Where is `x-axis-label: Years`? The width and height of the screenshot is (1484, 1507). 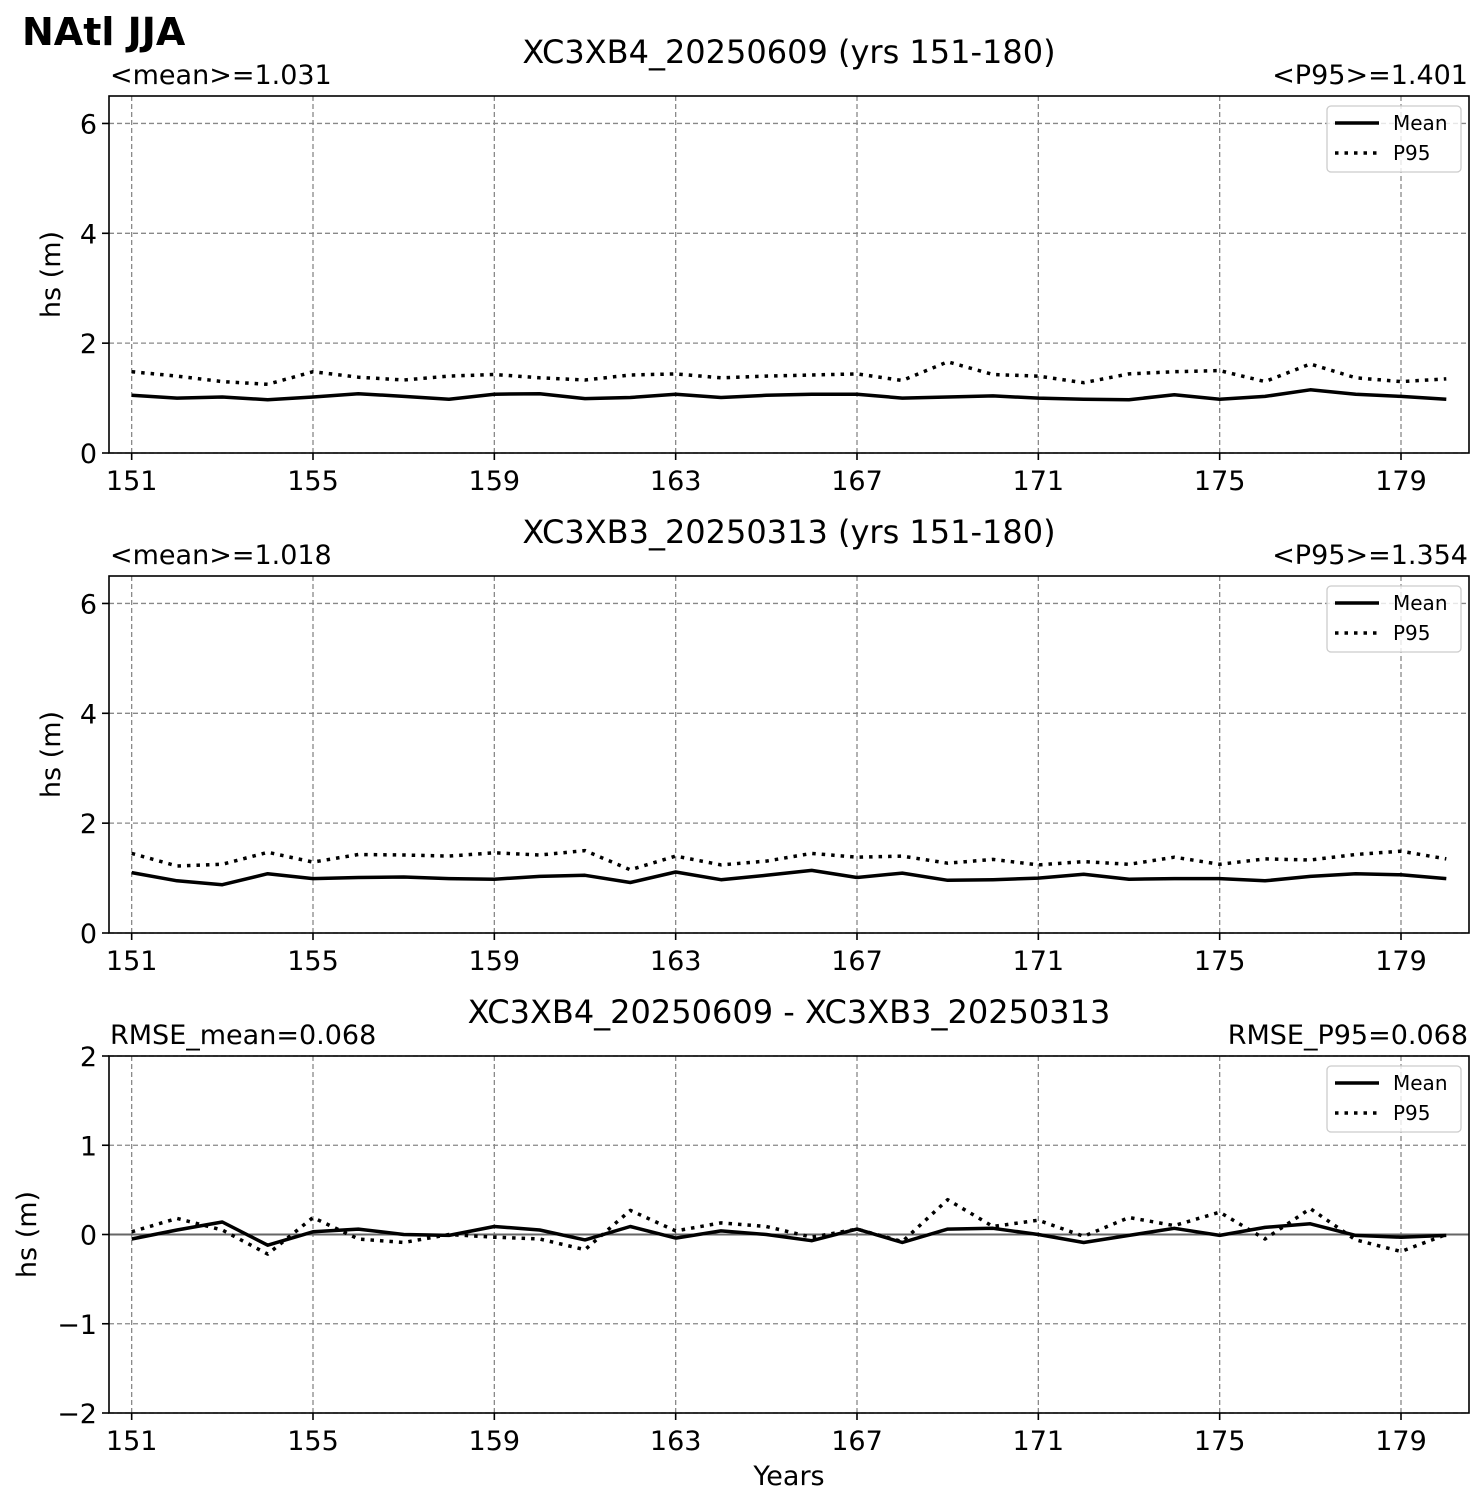
x-axis-label: Years is located at coordinates (788, 1476).